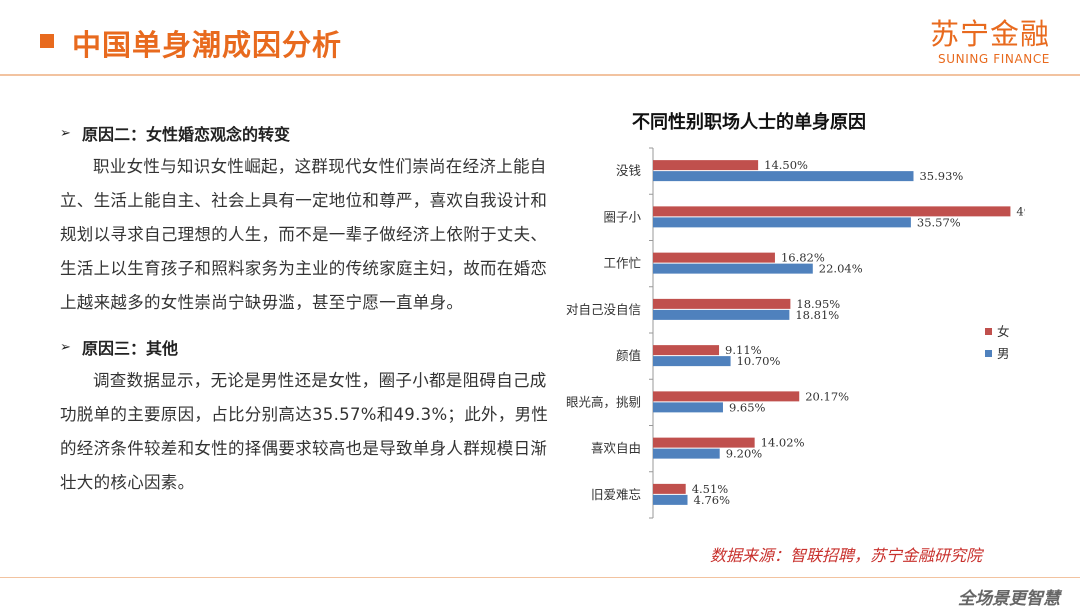  What do you see at coordinates (622, 263) in the screenshot?
I see `category-label: 工作忙` at bounding box center [622, 263].